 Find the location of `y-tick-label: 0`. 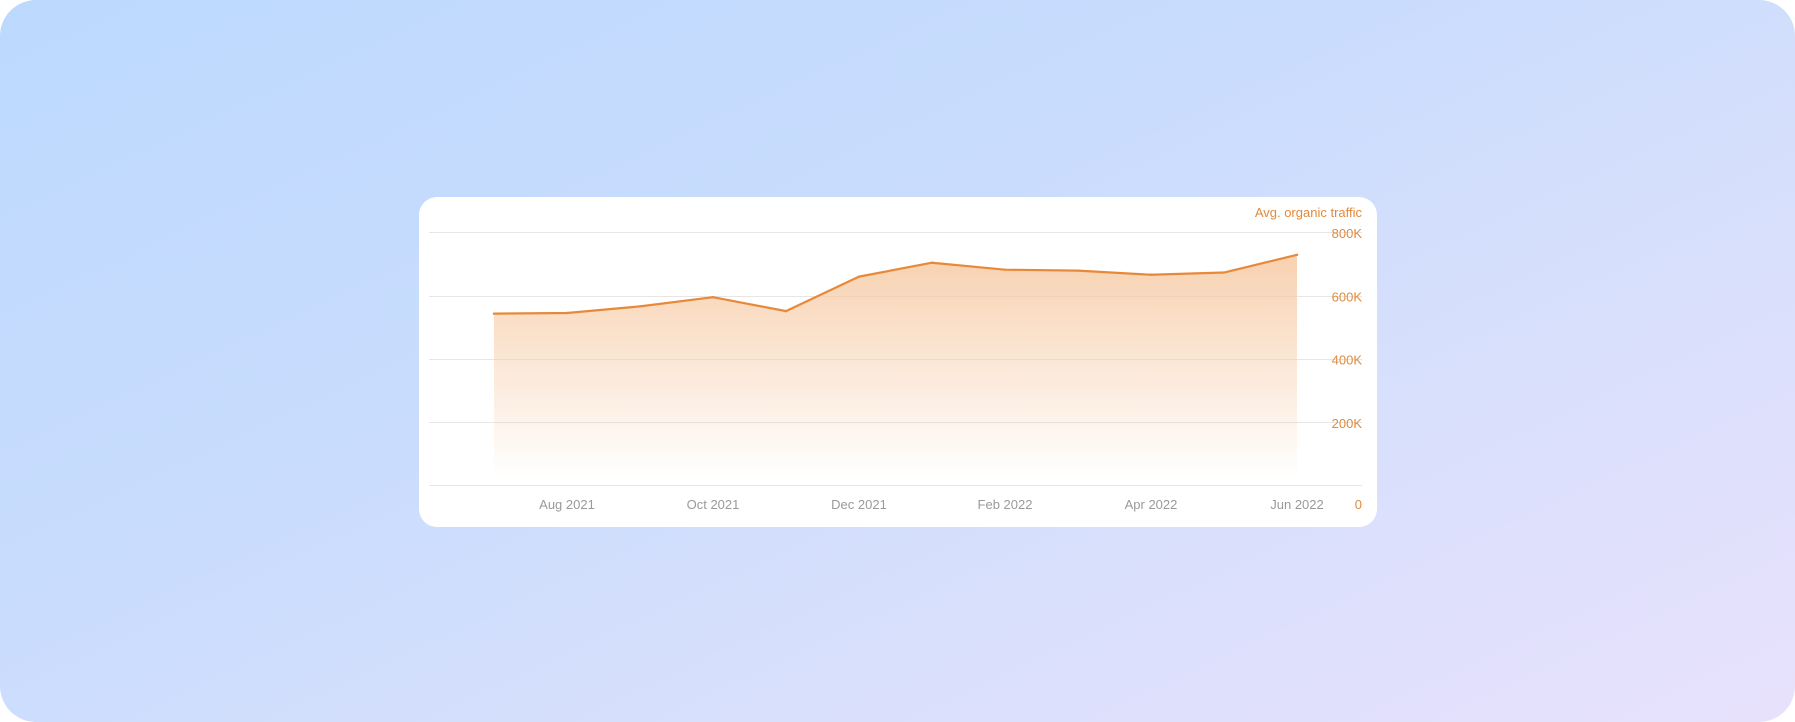

y-tick-label: 0 is located at coordinates (1358, 504).